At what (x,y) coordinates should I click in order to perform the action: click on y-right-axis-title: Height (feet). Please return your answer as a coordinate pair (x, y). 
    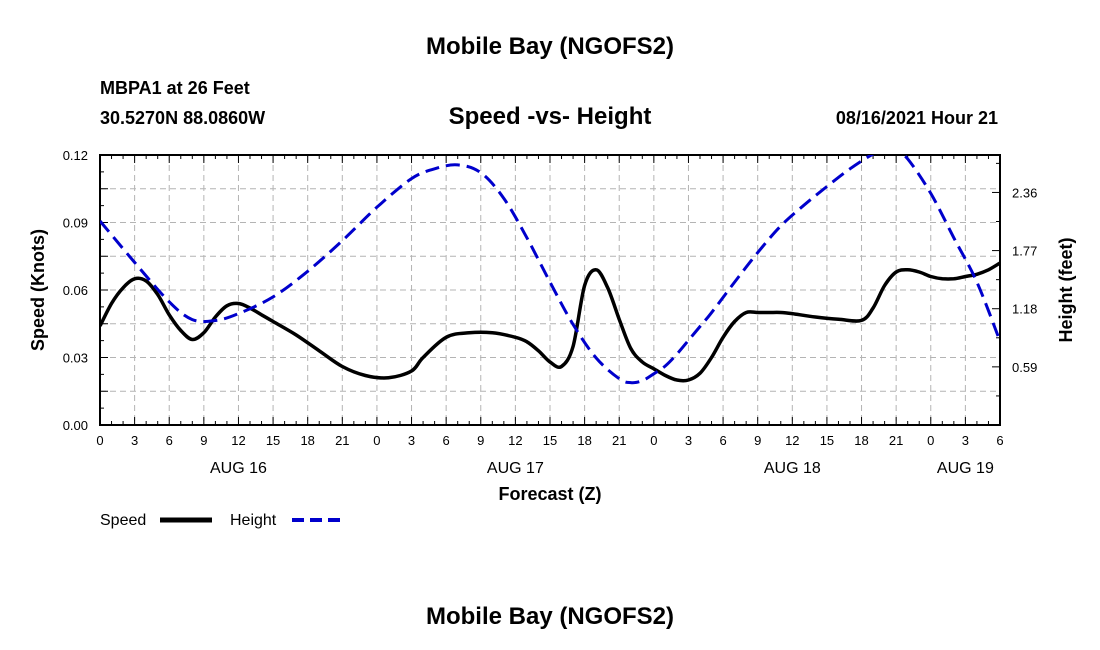
    Looking at the image, I should click on (1066, 290).